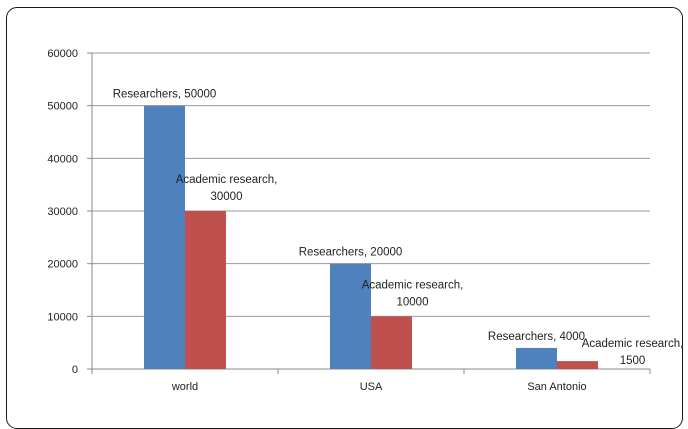 The height and width of the screenshot is (429, 688). Describe the element at coordinates (62, 212) in the screenshot. I see `y-tick-label: 30000` at that location.